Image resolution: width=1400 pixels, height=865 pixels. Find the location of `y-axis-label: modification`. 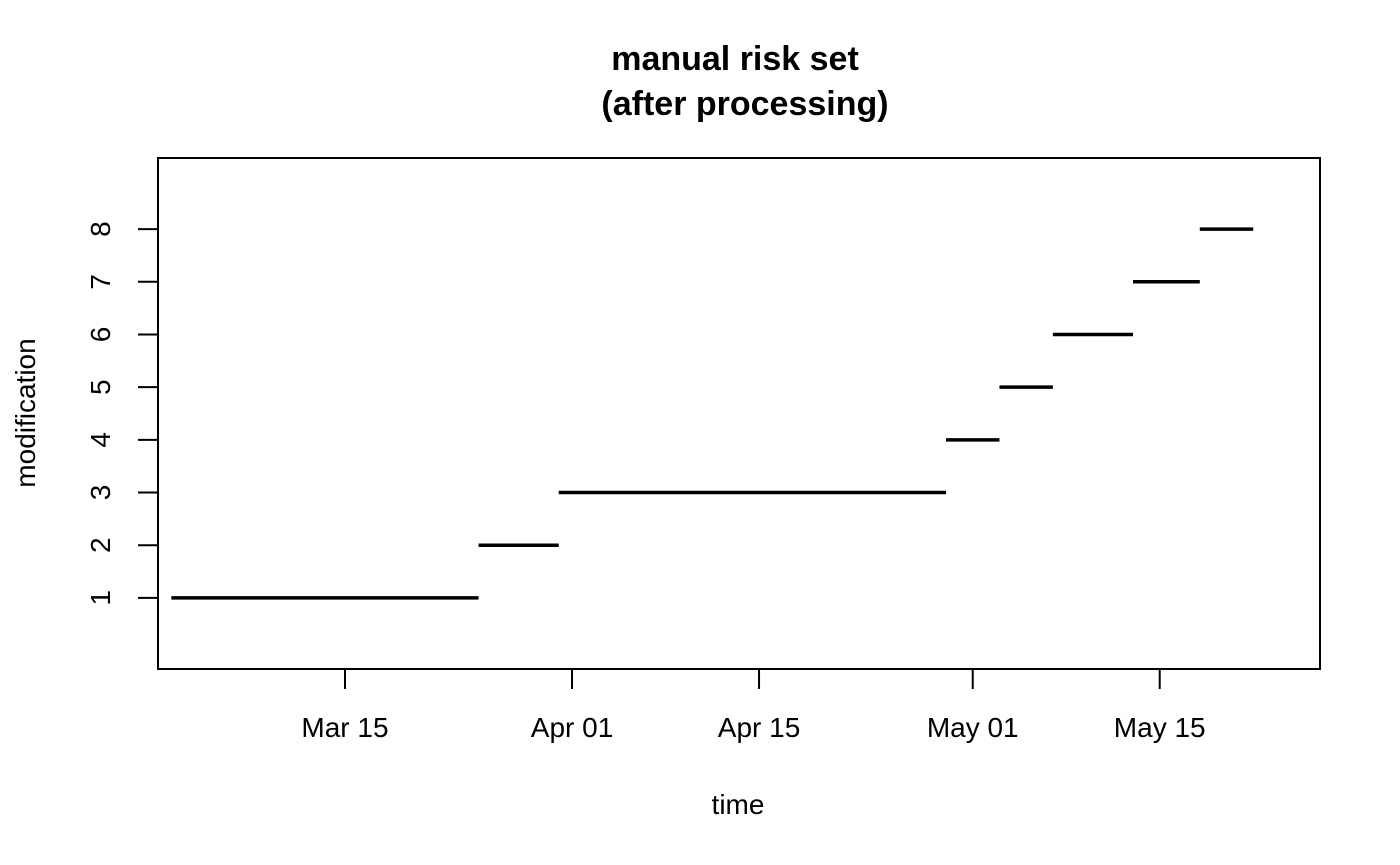

y-axis-label: modification is located at coordinates (25, 412).